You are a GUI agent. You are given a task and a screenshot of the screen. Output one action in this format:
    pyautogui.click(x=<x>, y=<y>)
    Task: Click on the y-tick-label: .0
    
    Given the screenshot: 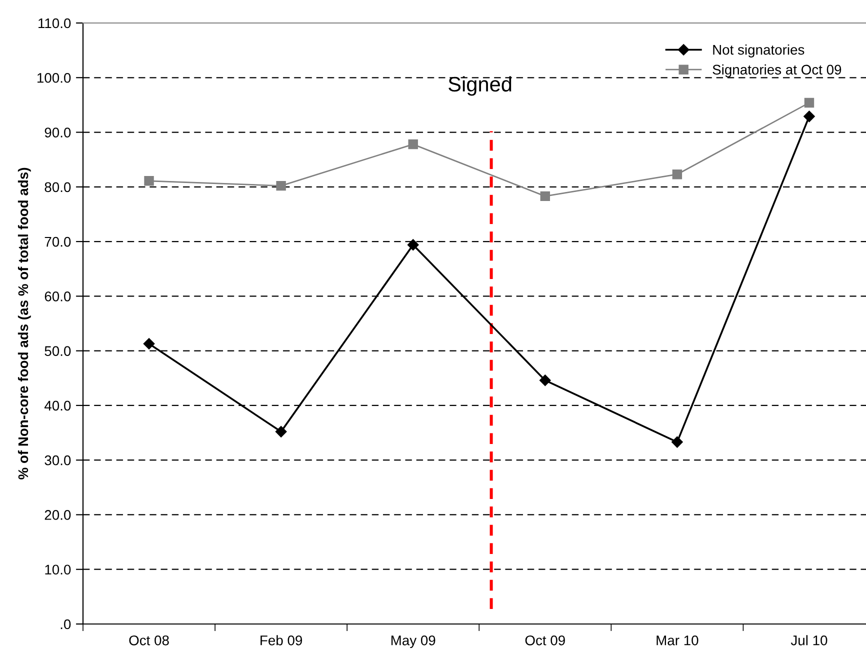 What is the action you would take?
    pyautogui.click(x=65, y=624)
    